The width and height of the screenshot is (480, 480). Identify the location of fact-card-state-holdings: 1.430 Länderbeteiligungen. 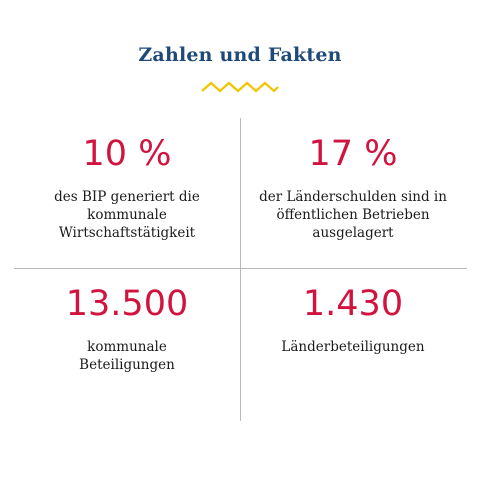
(353, 319).